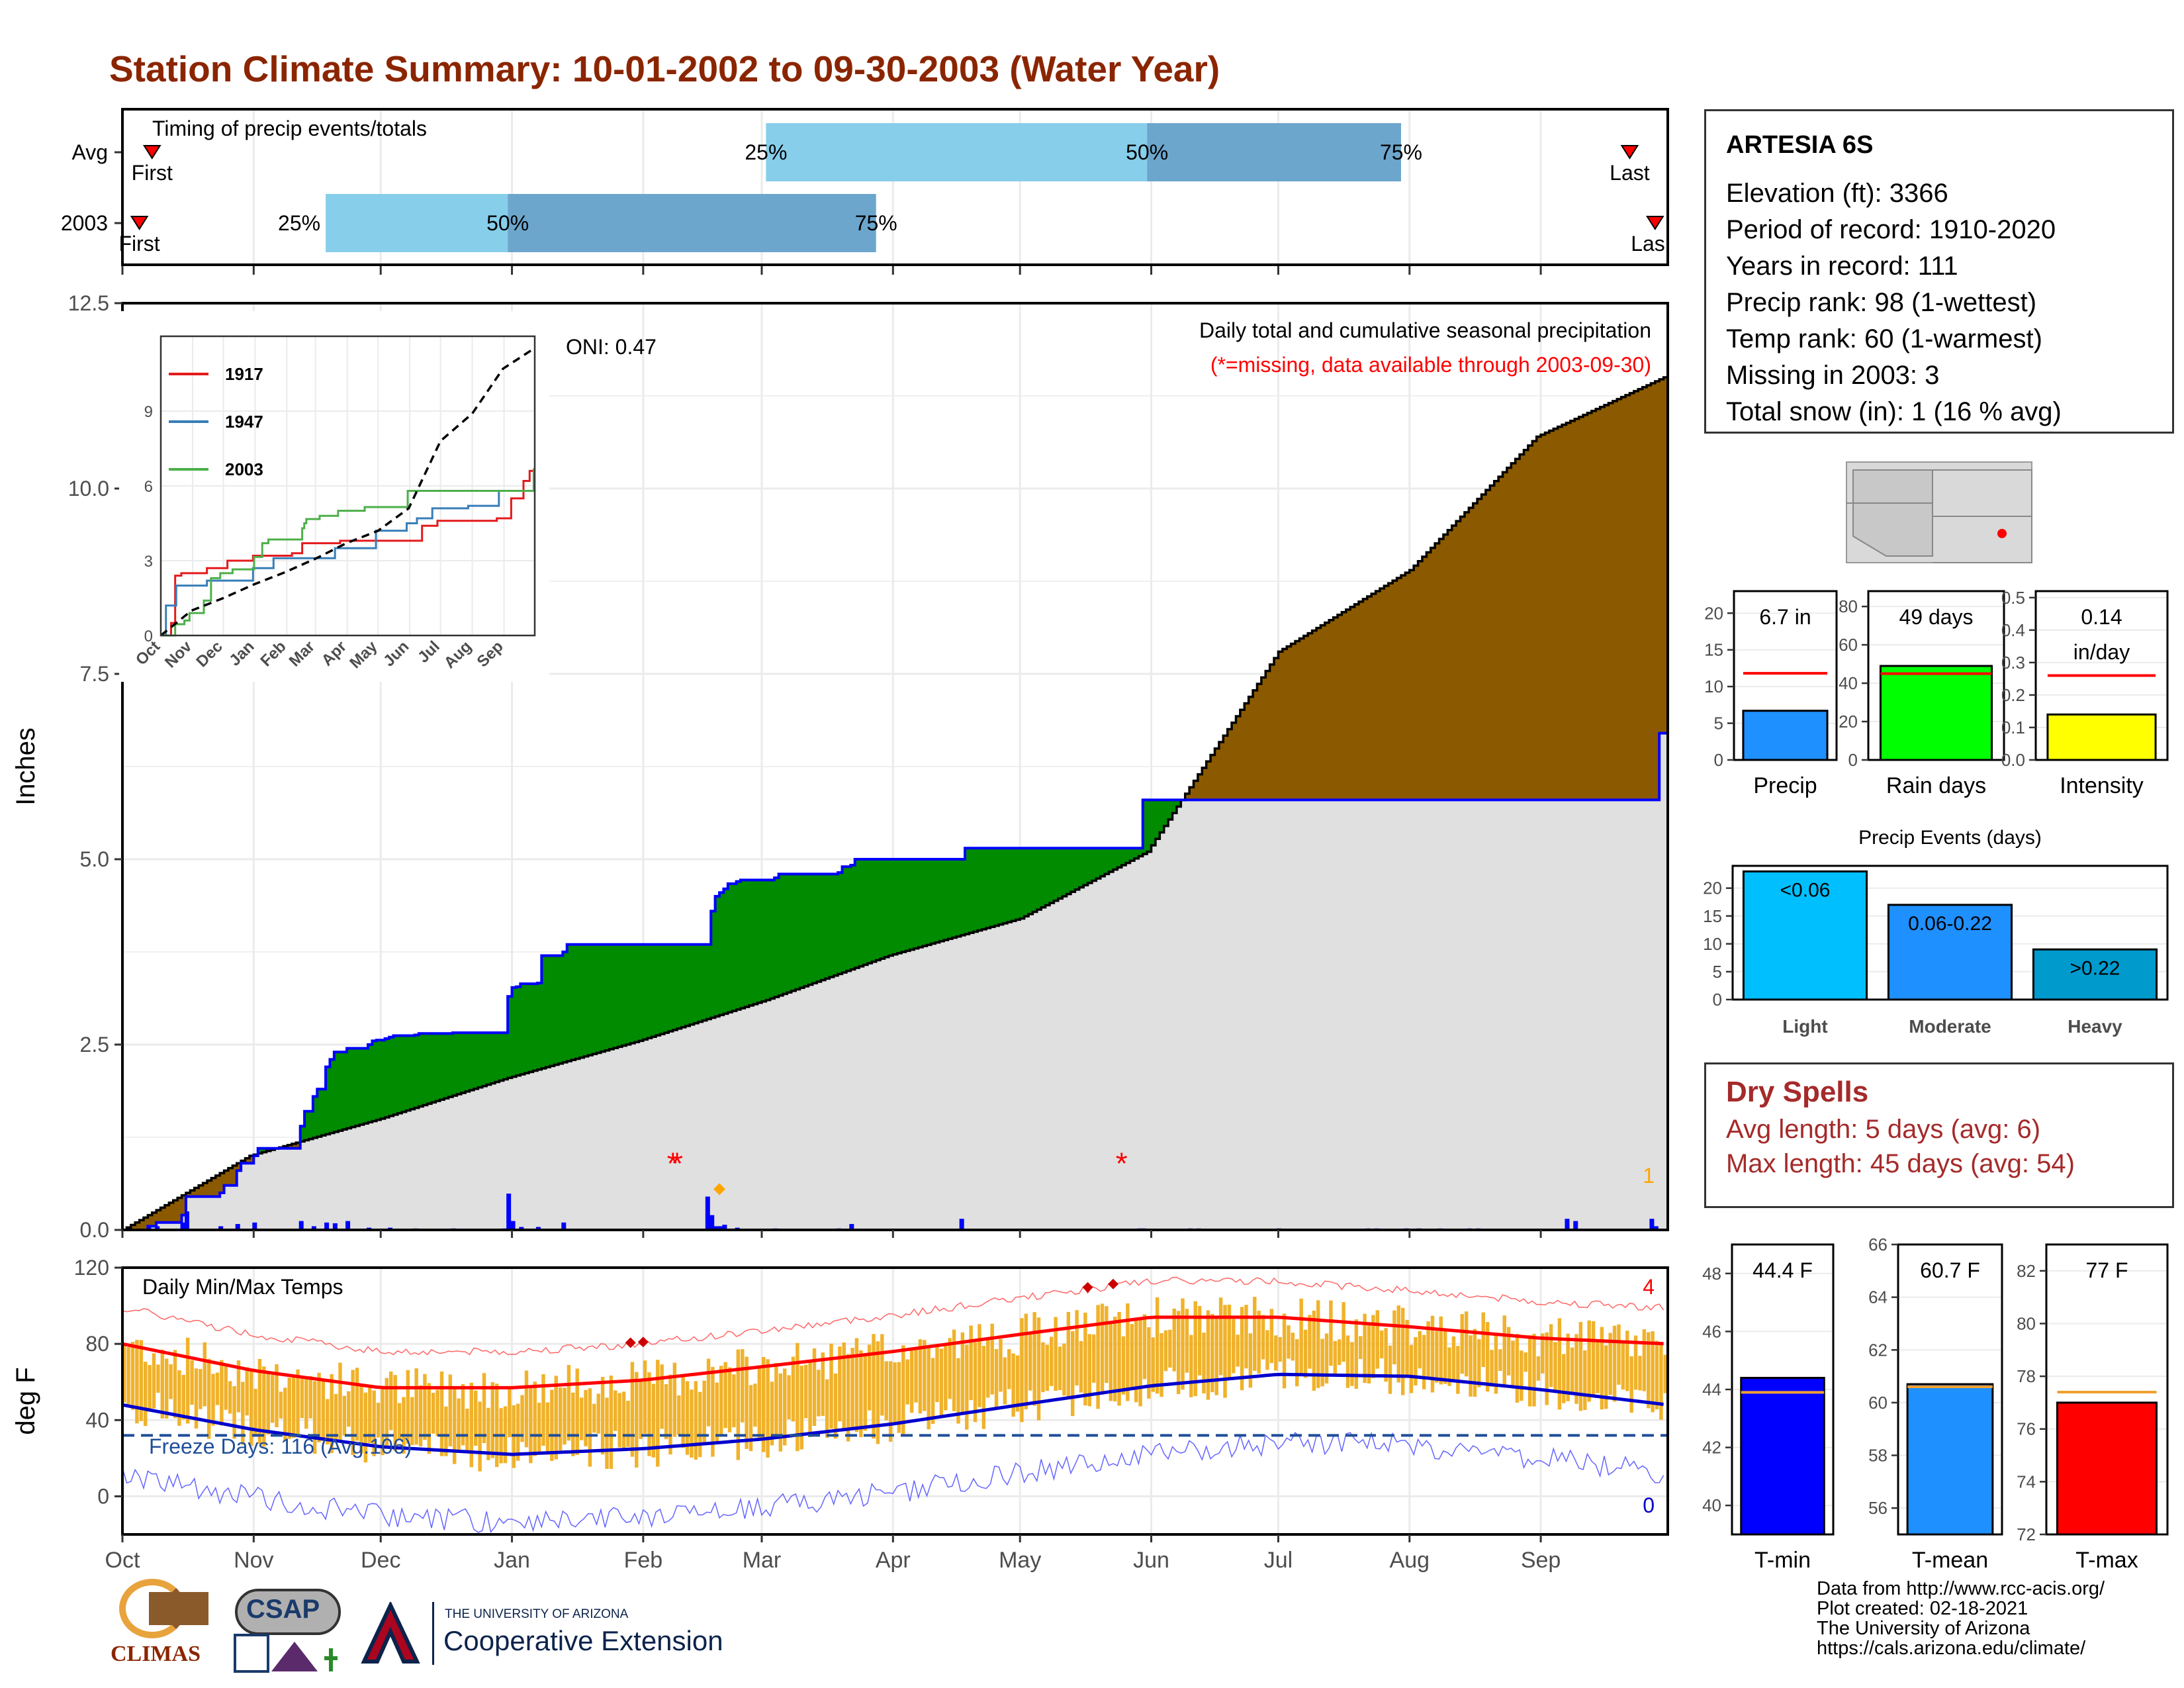  What do you see at coordinates (1951, 1648) in the screenshot?
I see `credits-url: https://cals.arizona.edu/climate/` at bounding box center [1951, 1648].